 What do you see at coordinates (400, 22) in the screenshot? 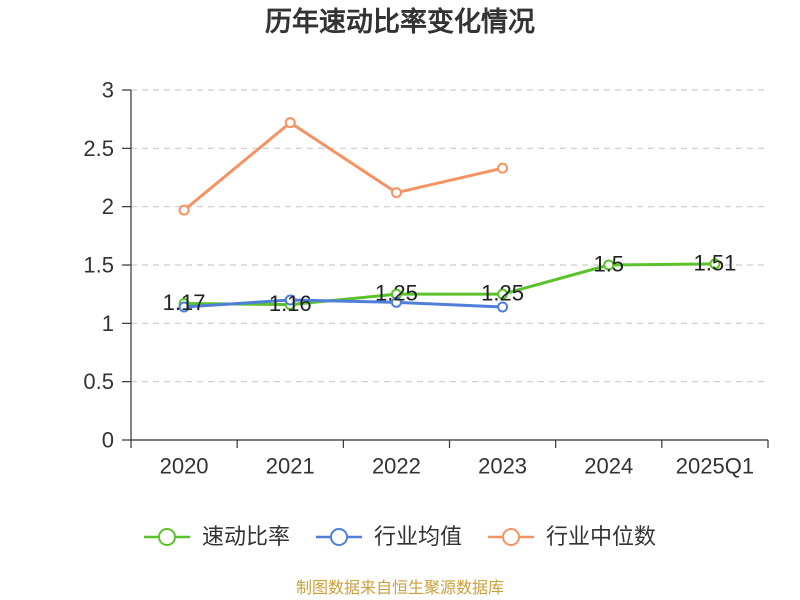
I see `chart-title: 历年速动比率变化情况` at bounding box center [400, 22].